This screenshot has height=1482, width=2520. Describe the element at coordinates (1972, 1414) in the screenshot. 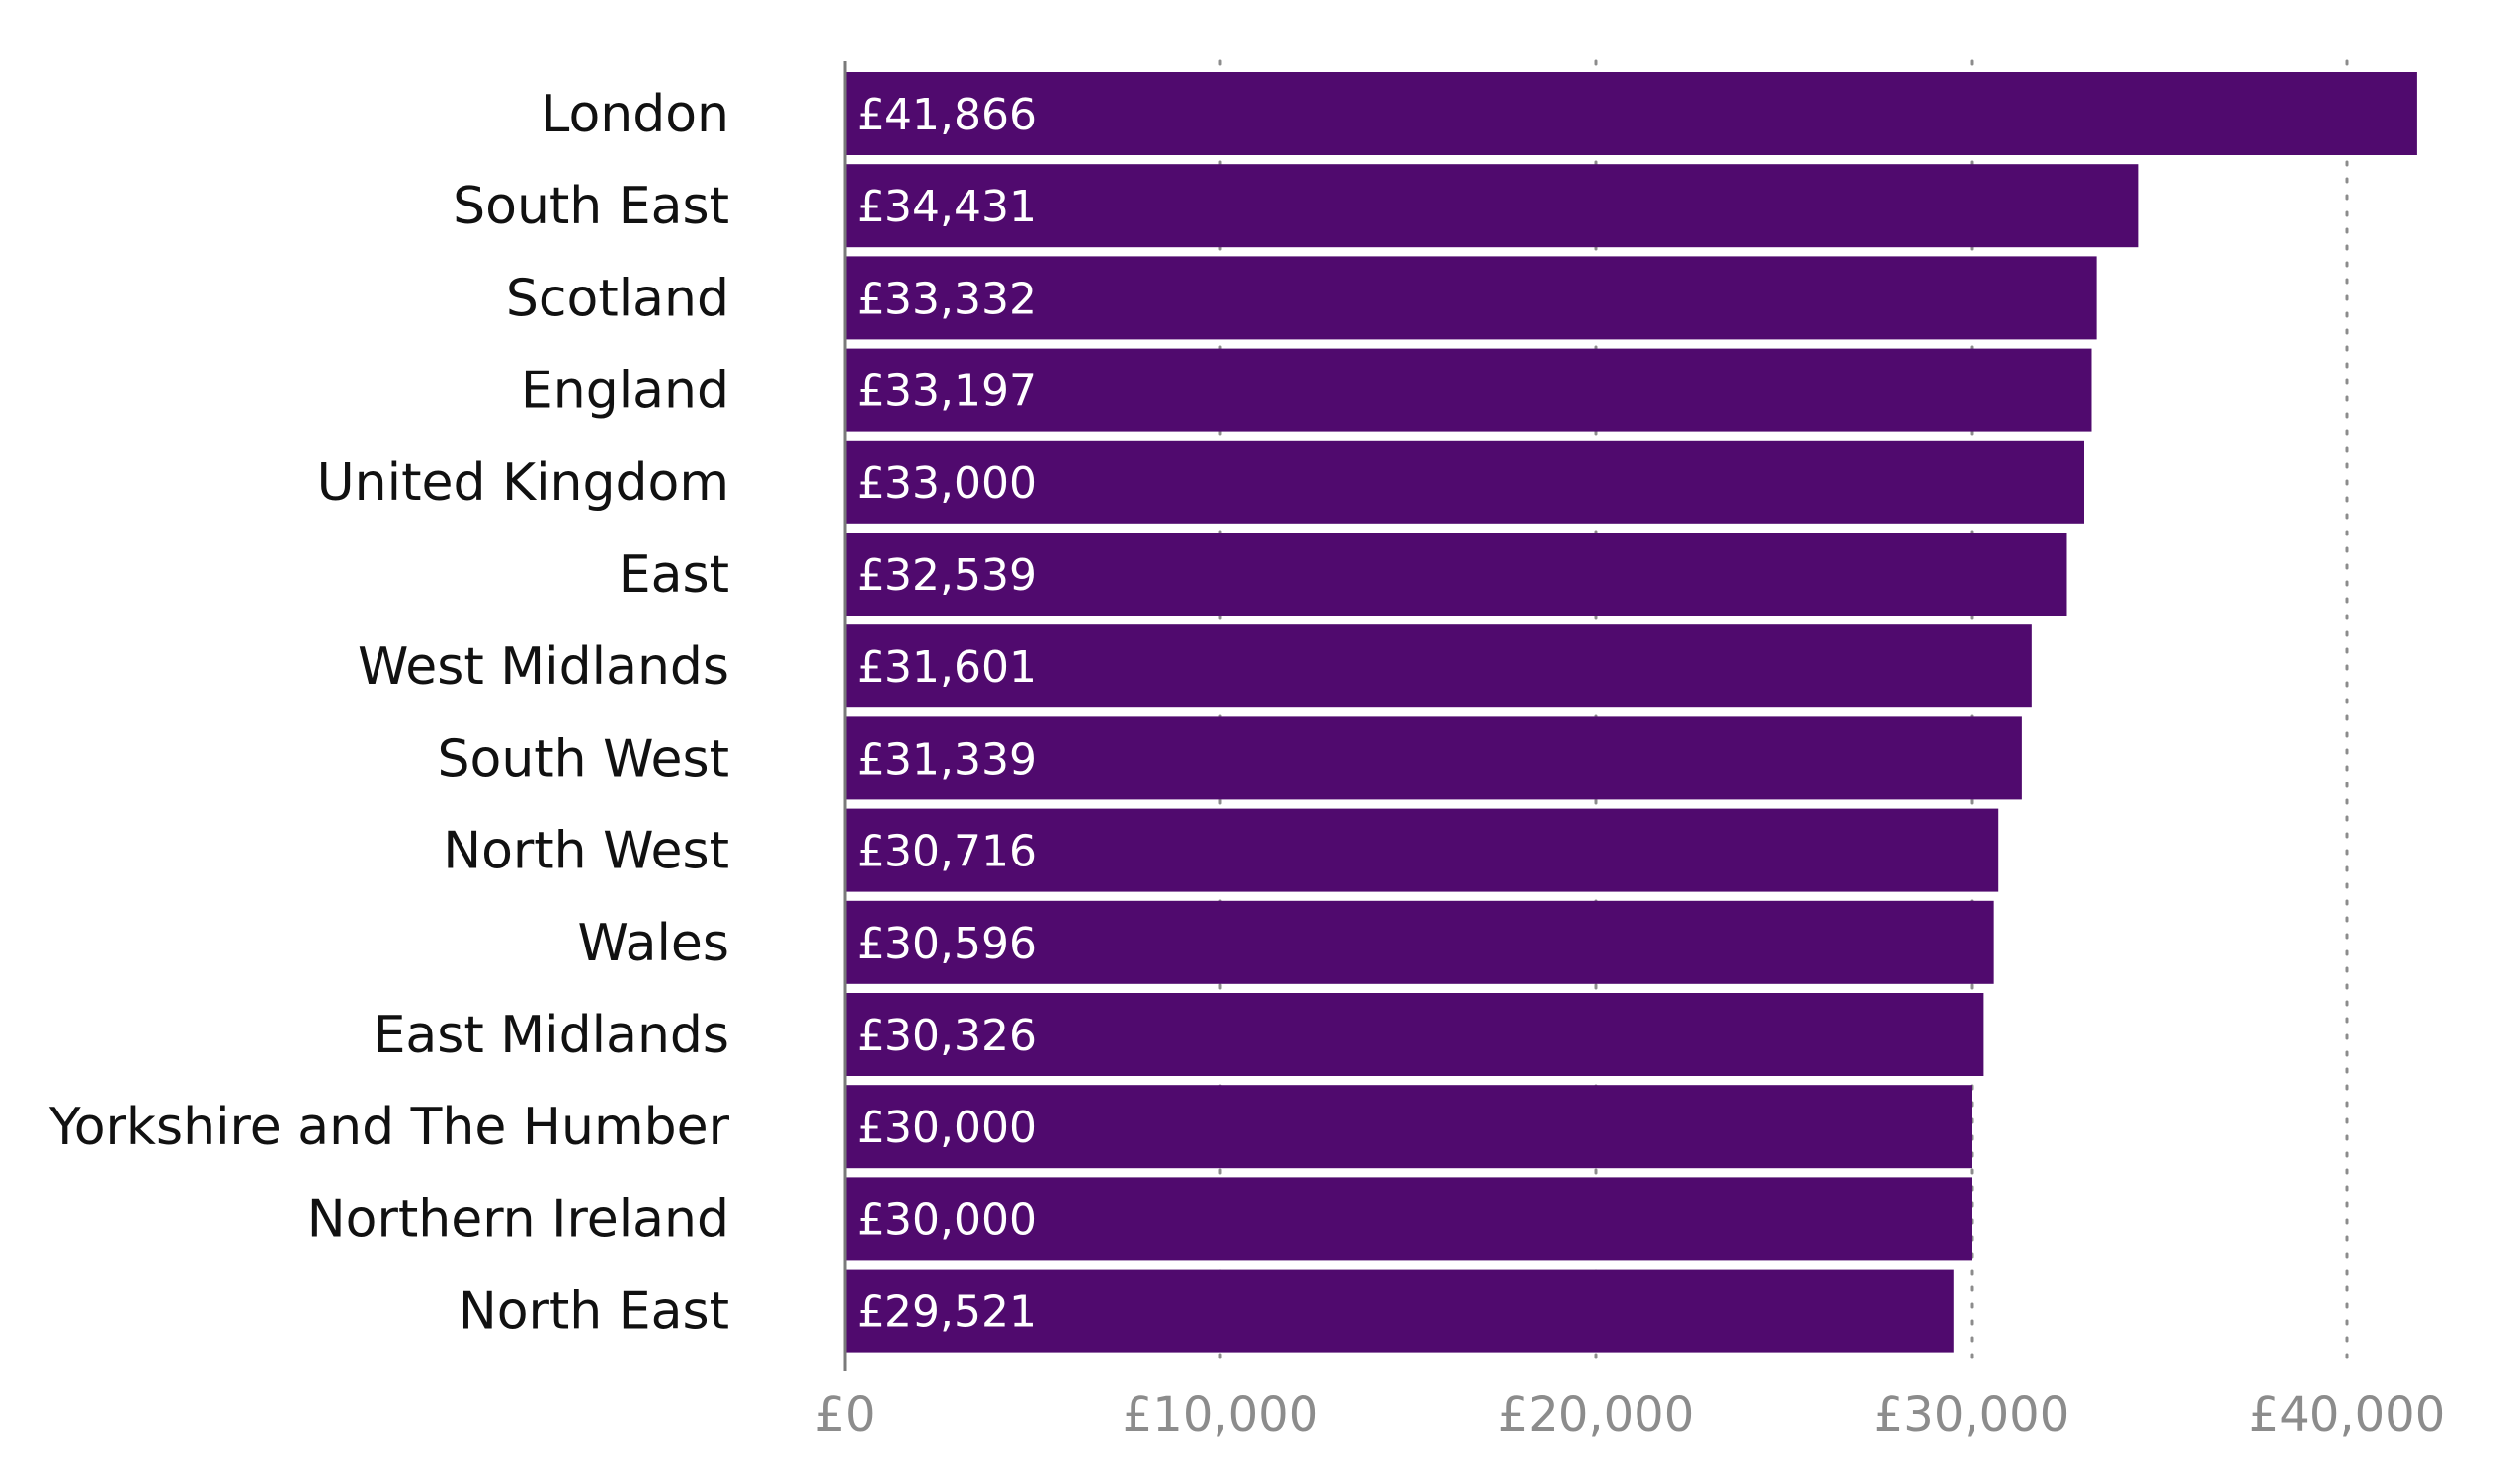

I see `x-tick-label-3: £30,000` at that location.